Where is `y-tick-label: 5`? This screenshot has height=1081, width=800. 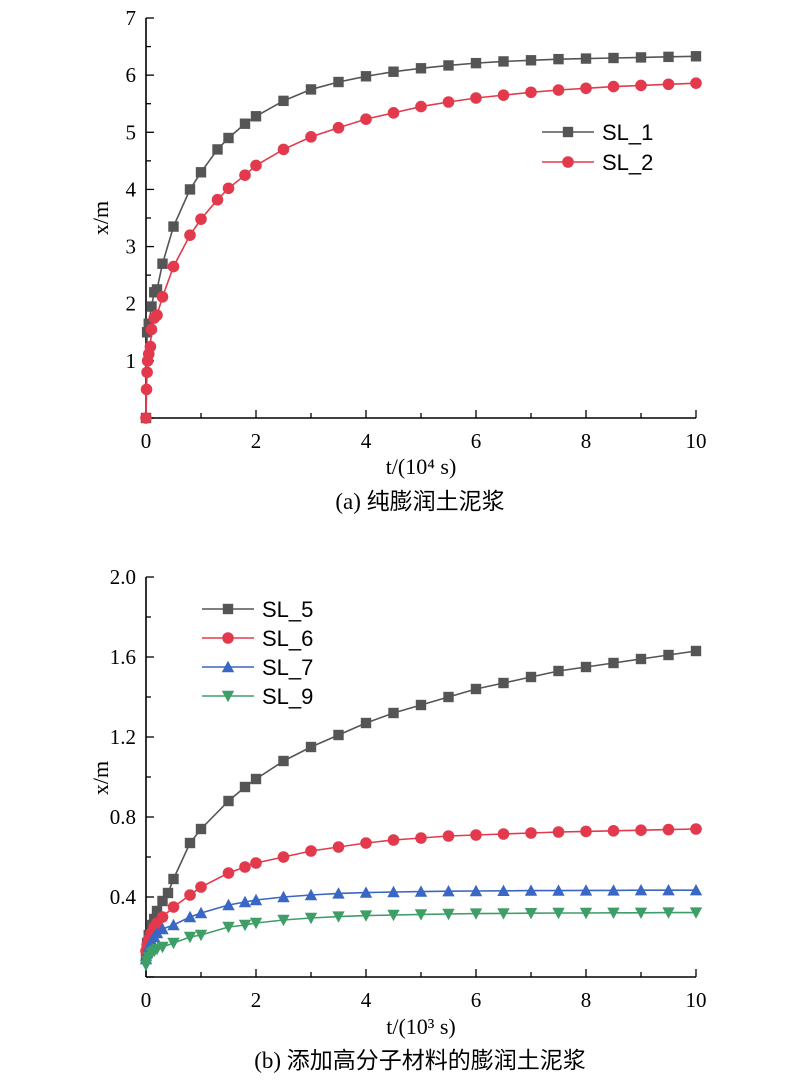
y-tick-label: 5 is located at coordinates (131, 132).